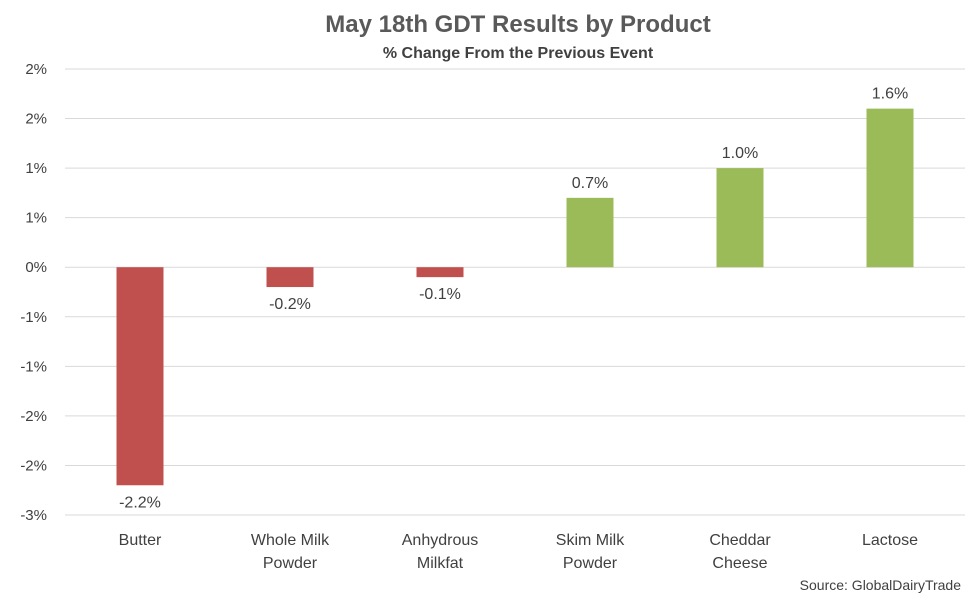 The image size is (975, 601). Describe the element at coordinates (290, 304) in the screenshot. I see `data-label: -0.2%` at that location.